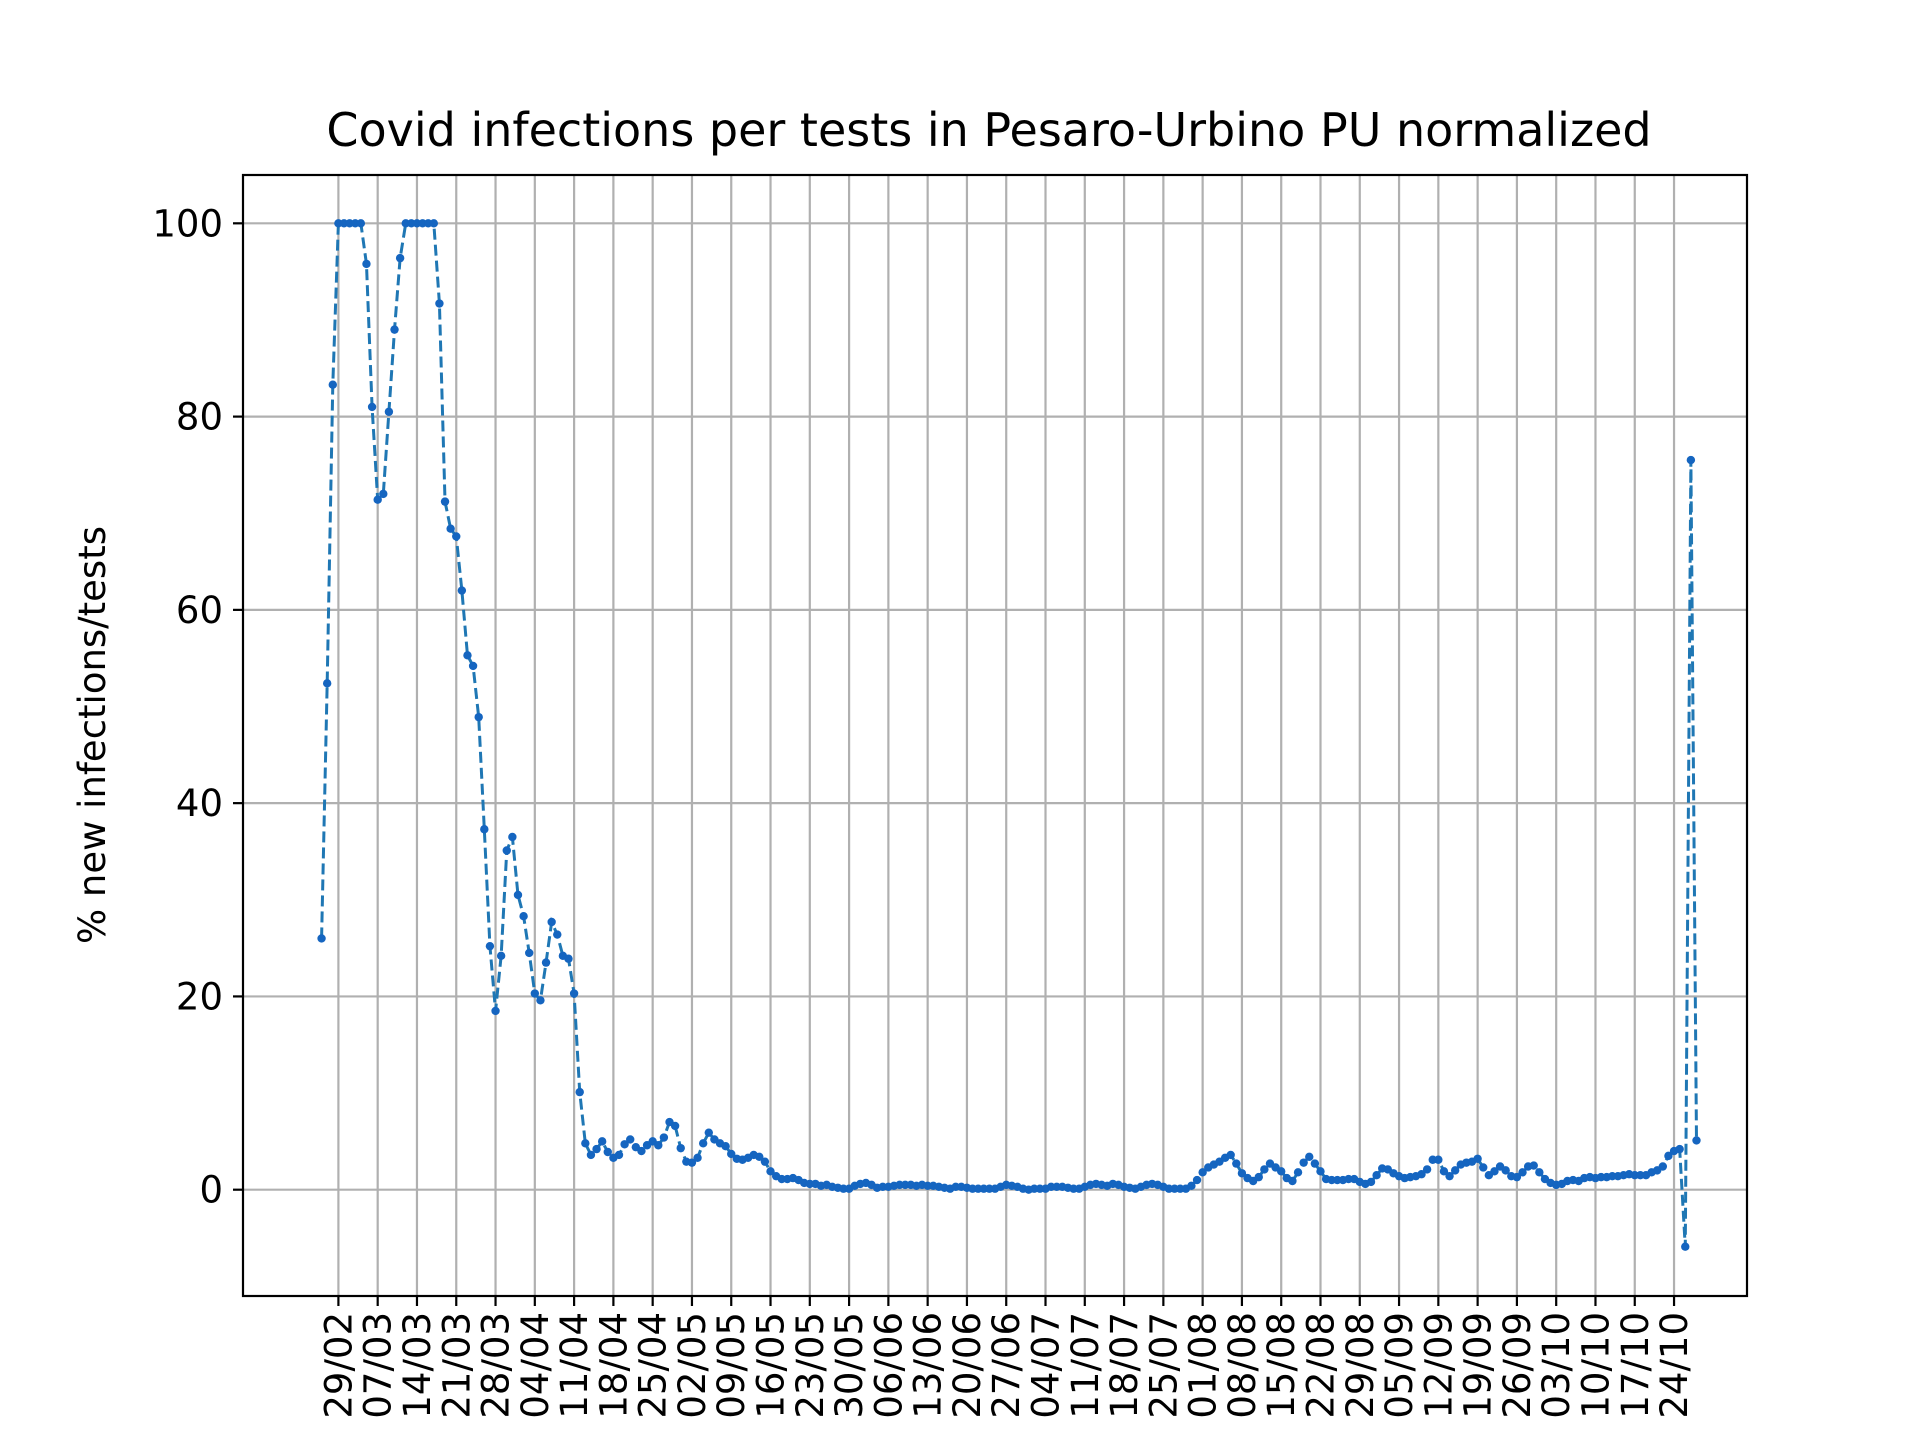 The height and width of the screenshot is (1440, 1920). Describe the element at coordinates (967, 1365) in the screenshot. I see `x-tick-label: 20/06` at that location.